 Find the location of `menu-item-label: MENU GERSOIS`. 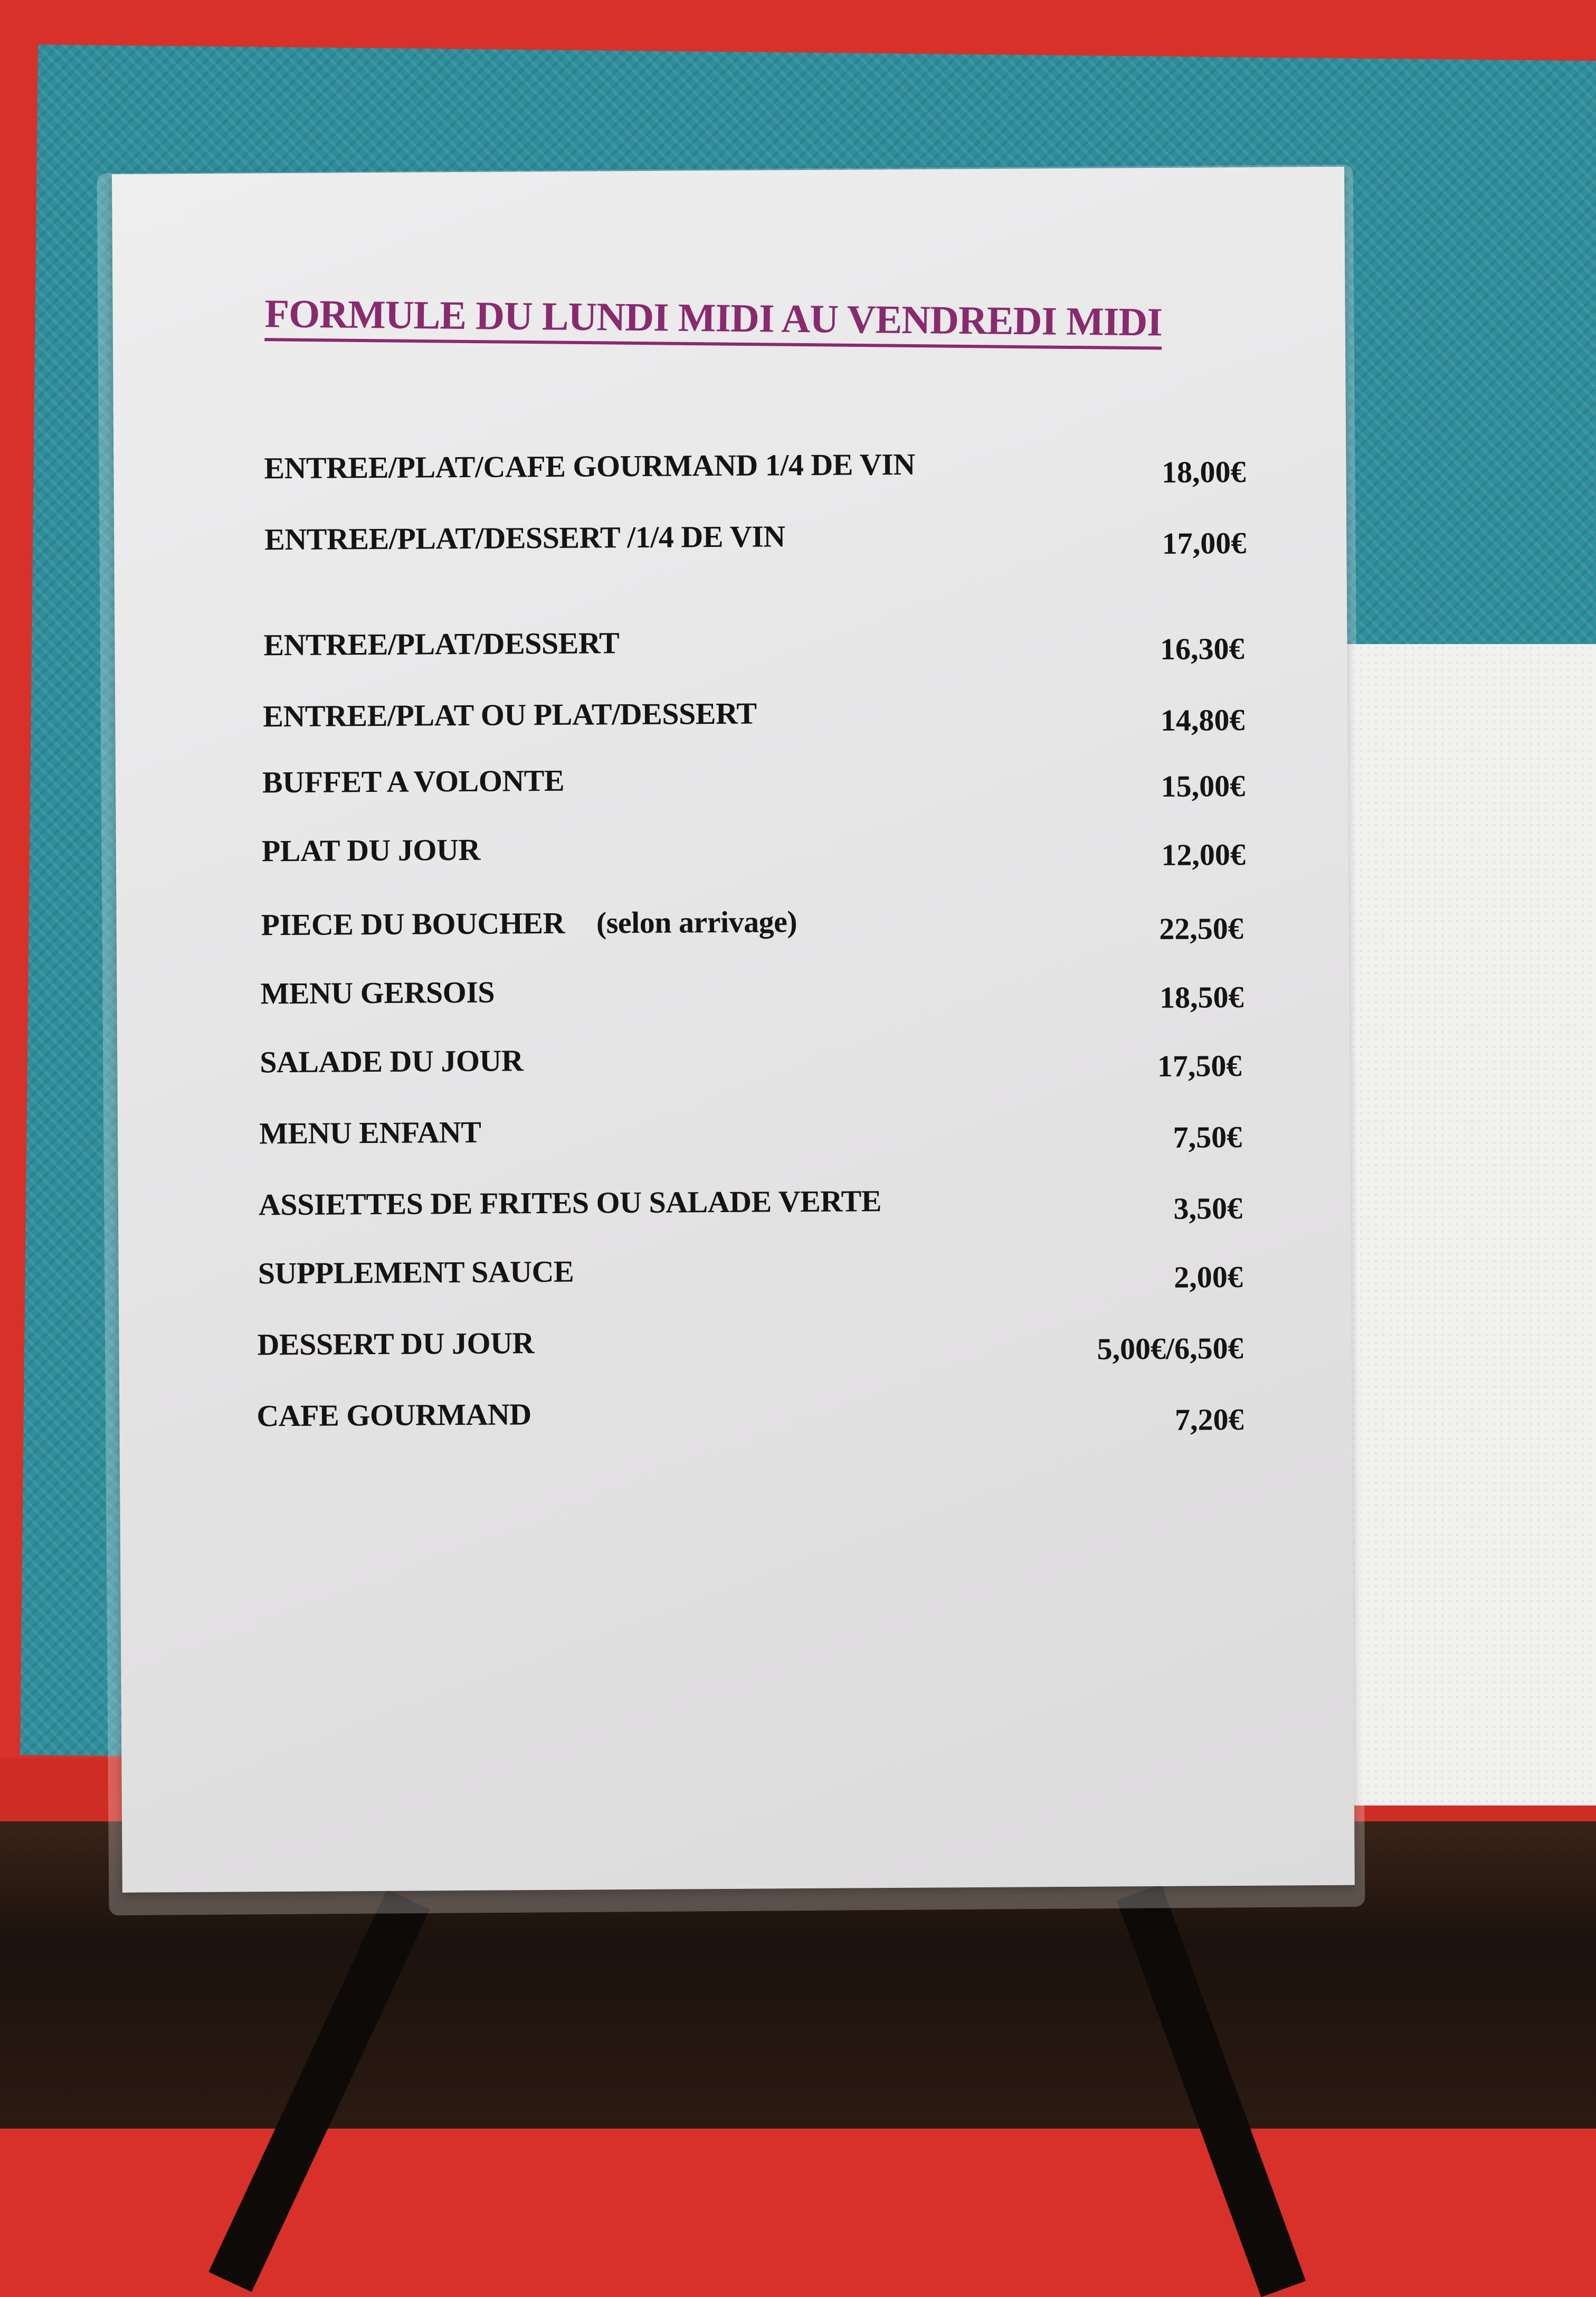

menu-item-label: MENU GERSOIS is located at coordinates (377, 993).